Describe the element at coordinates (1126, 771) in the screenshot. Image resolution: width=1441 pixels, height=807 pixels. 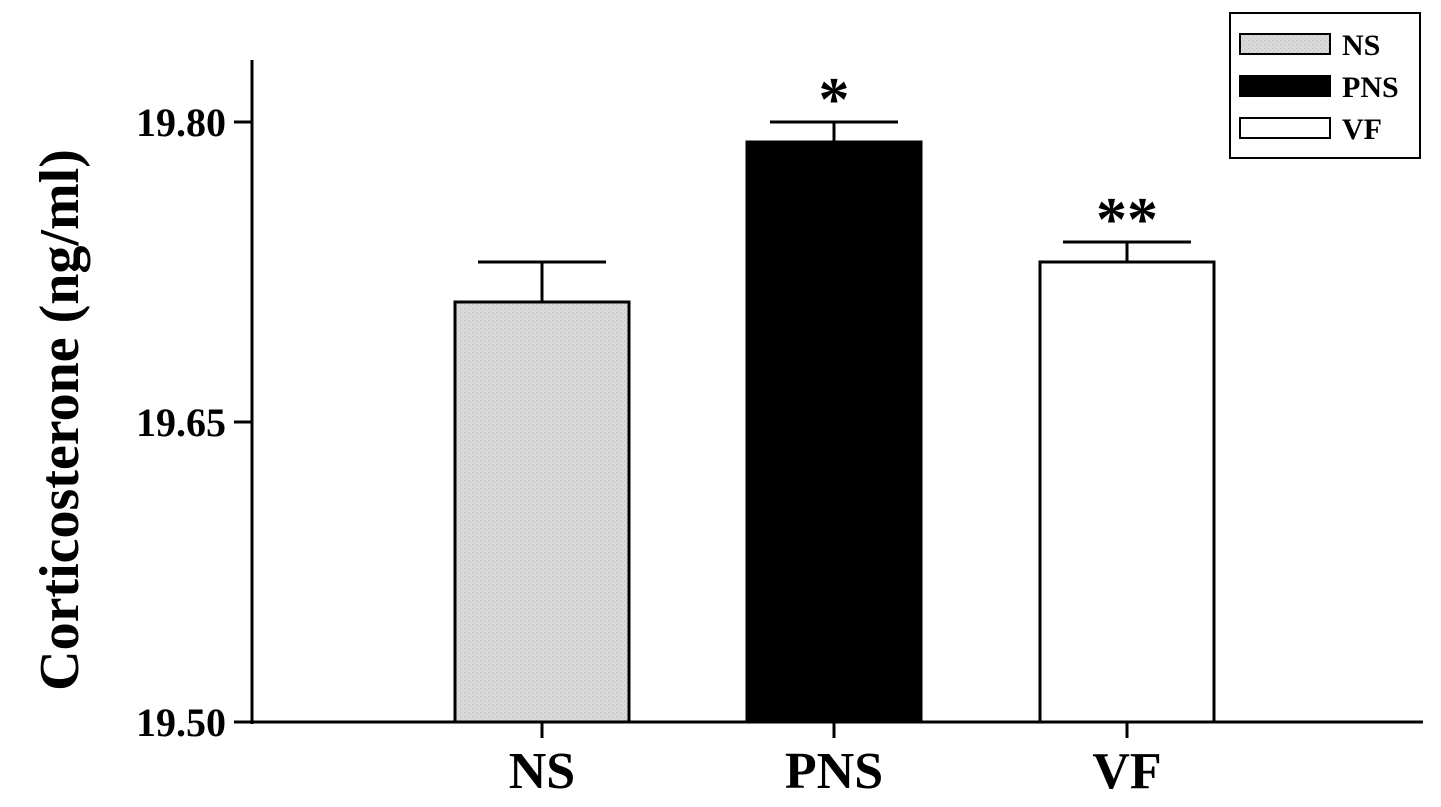
I see `x-tick-label: VF` at that location.